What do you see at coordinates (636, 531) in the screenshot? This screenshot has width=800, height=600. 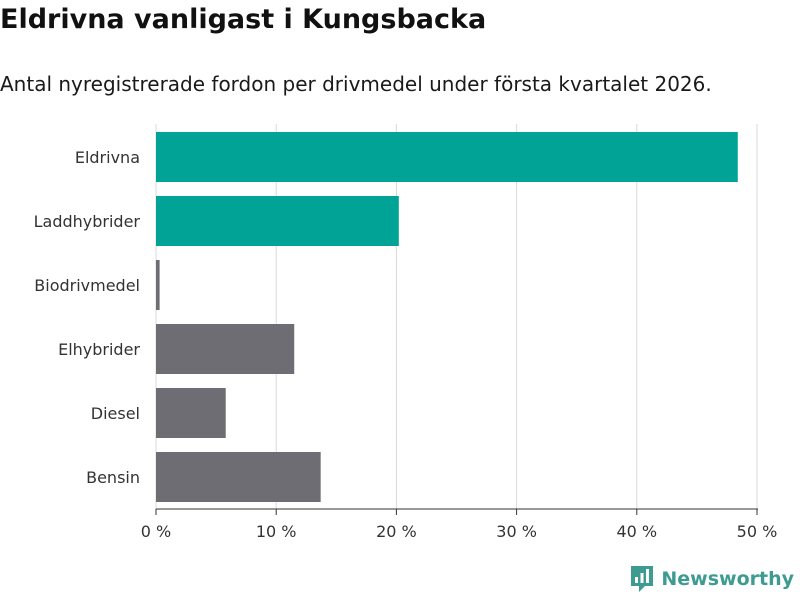 I see `x-tick-label: 40 %` at bounding box center [636, 531].